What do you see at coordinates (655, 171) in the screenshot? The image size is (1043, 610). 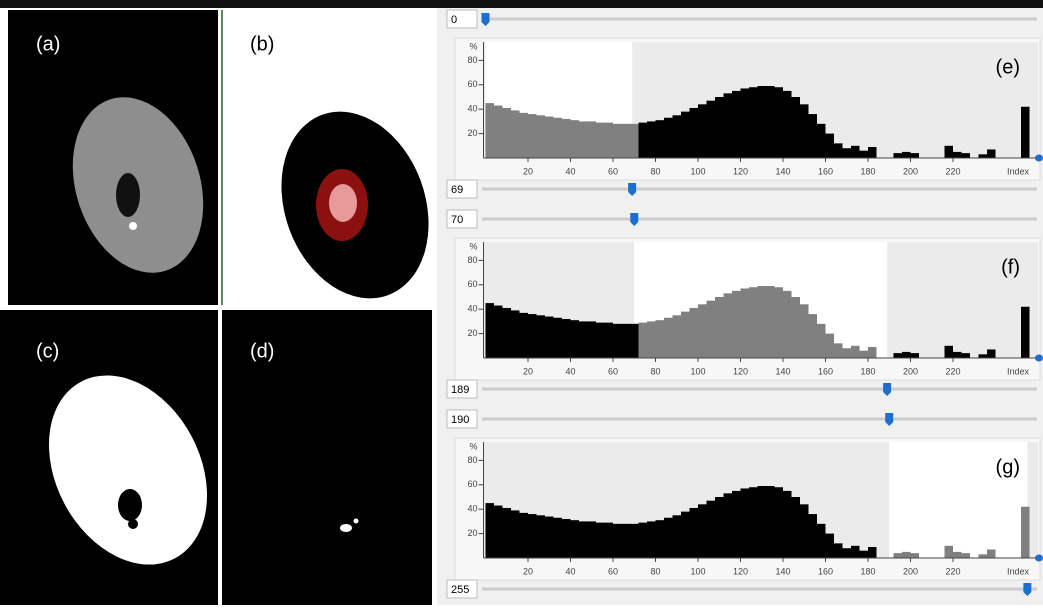 I see `x-tick-label: 80` at bounding box center [655, 171].